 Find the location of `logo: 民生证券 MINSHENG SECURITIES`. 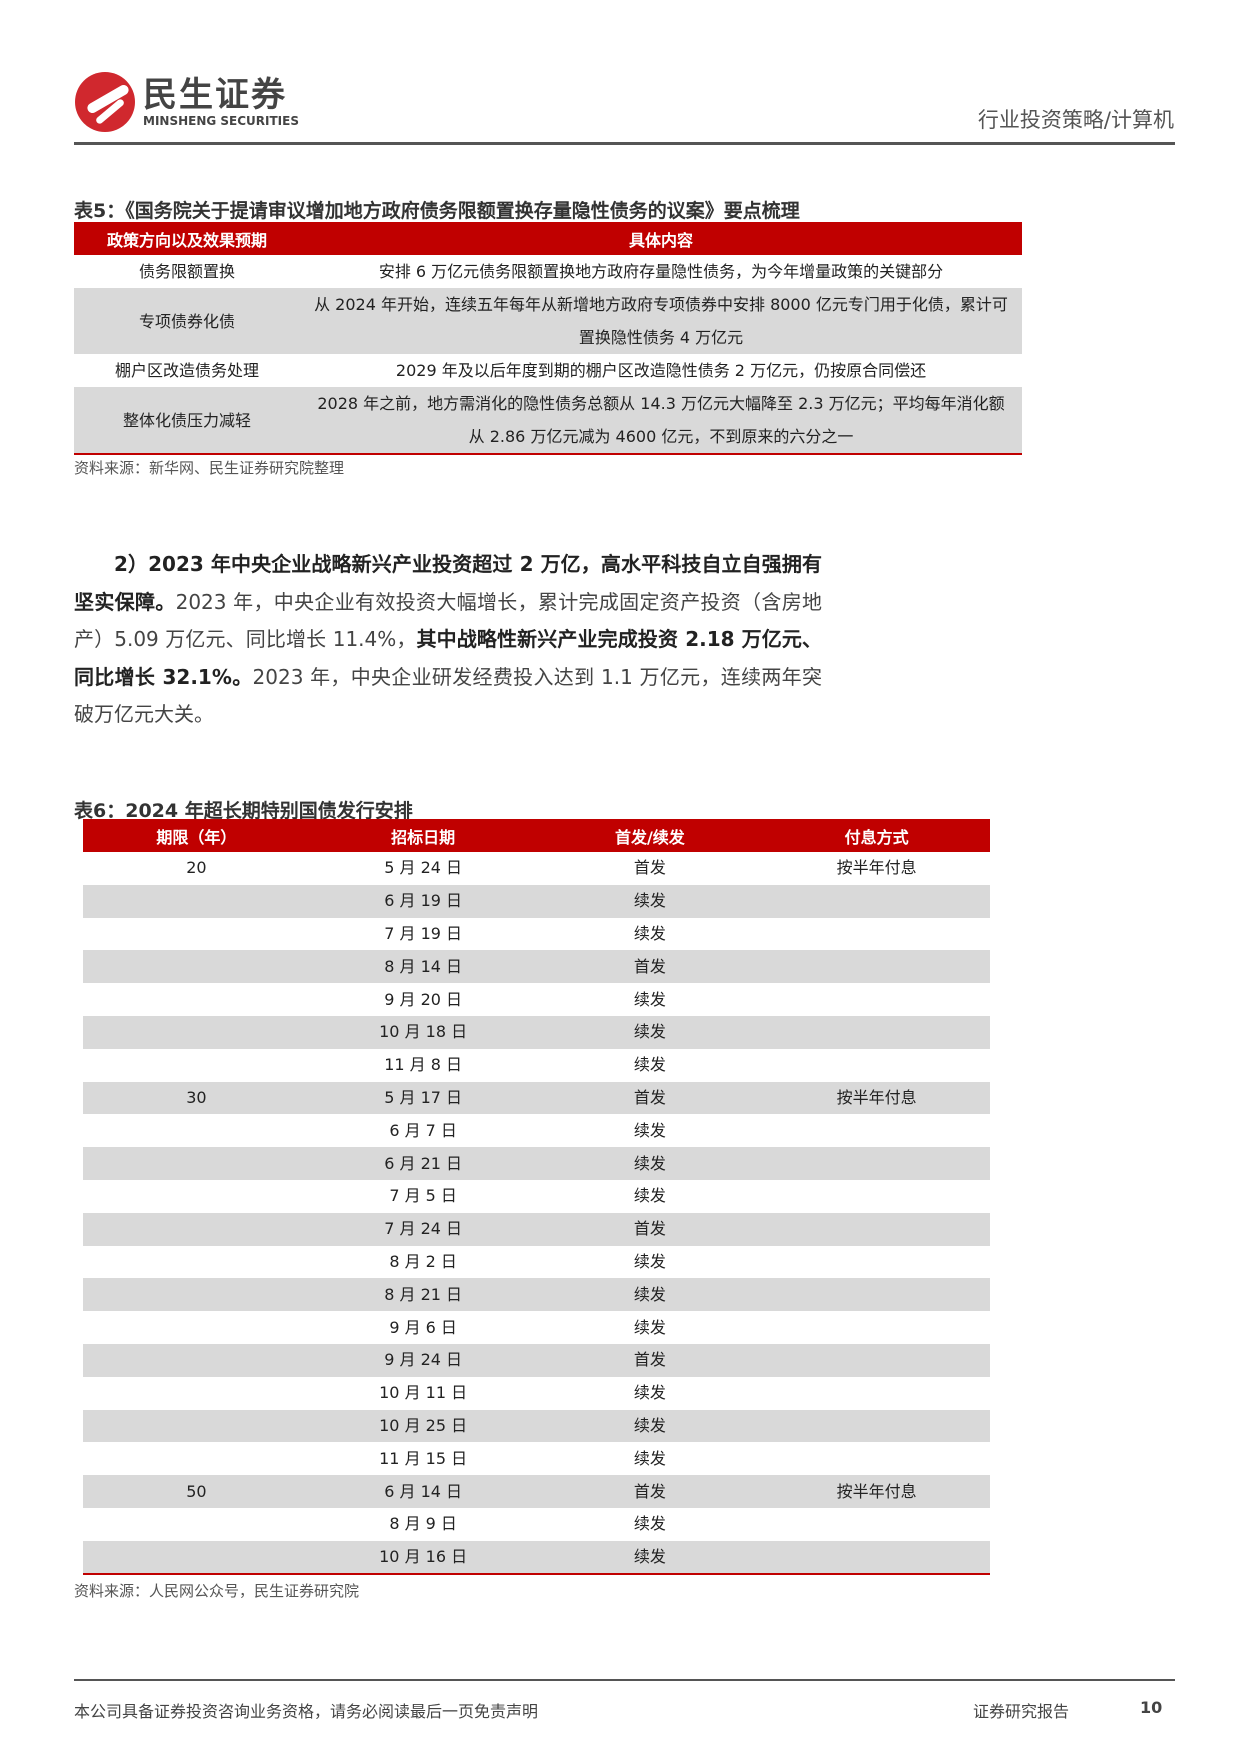

logo: 民生证券 MINSHENG SECURITIES is located at coordinates (187, 102).